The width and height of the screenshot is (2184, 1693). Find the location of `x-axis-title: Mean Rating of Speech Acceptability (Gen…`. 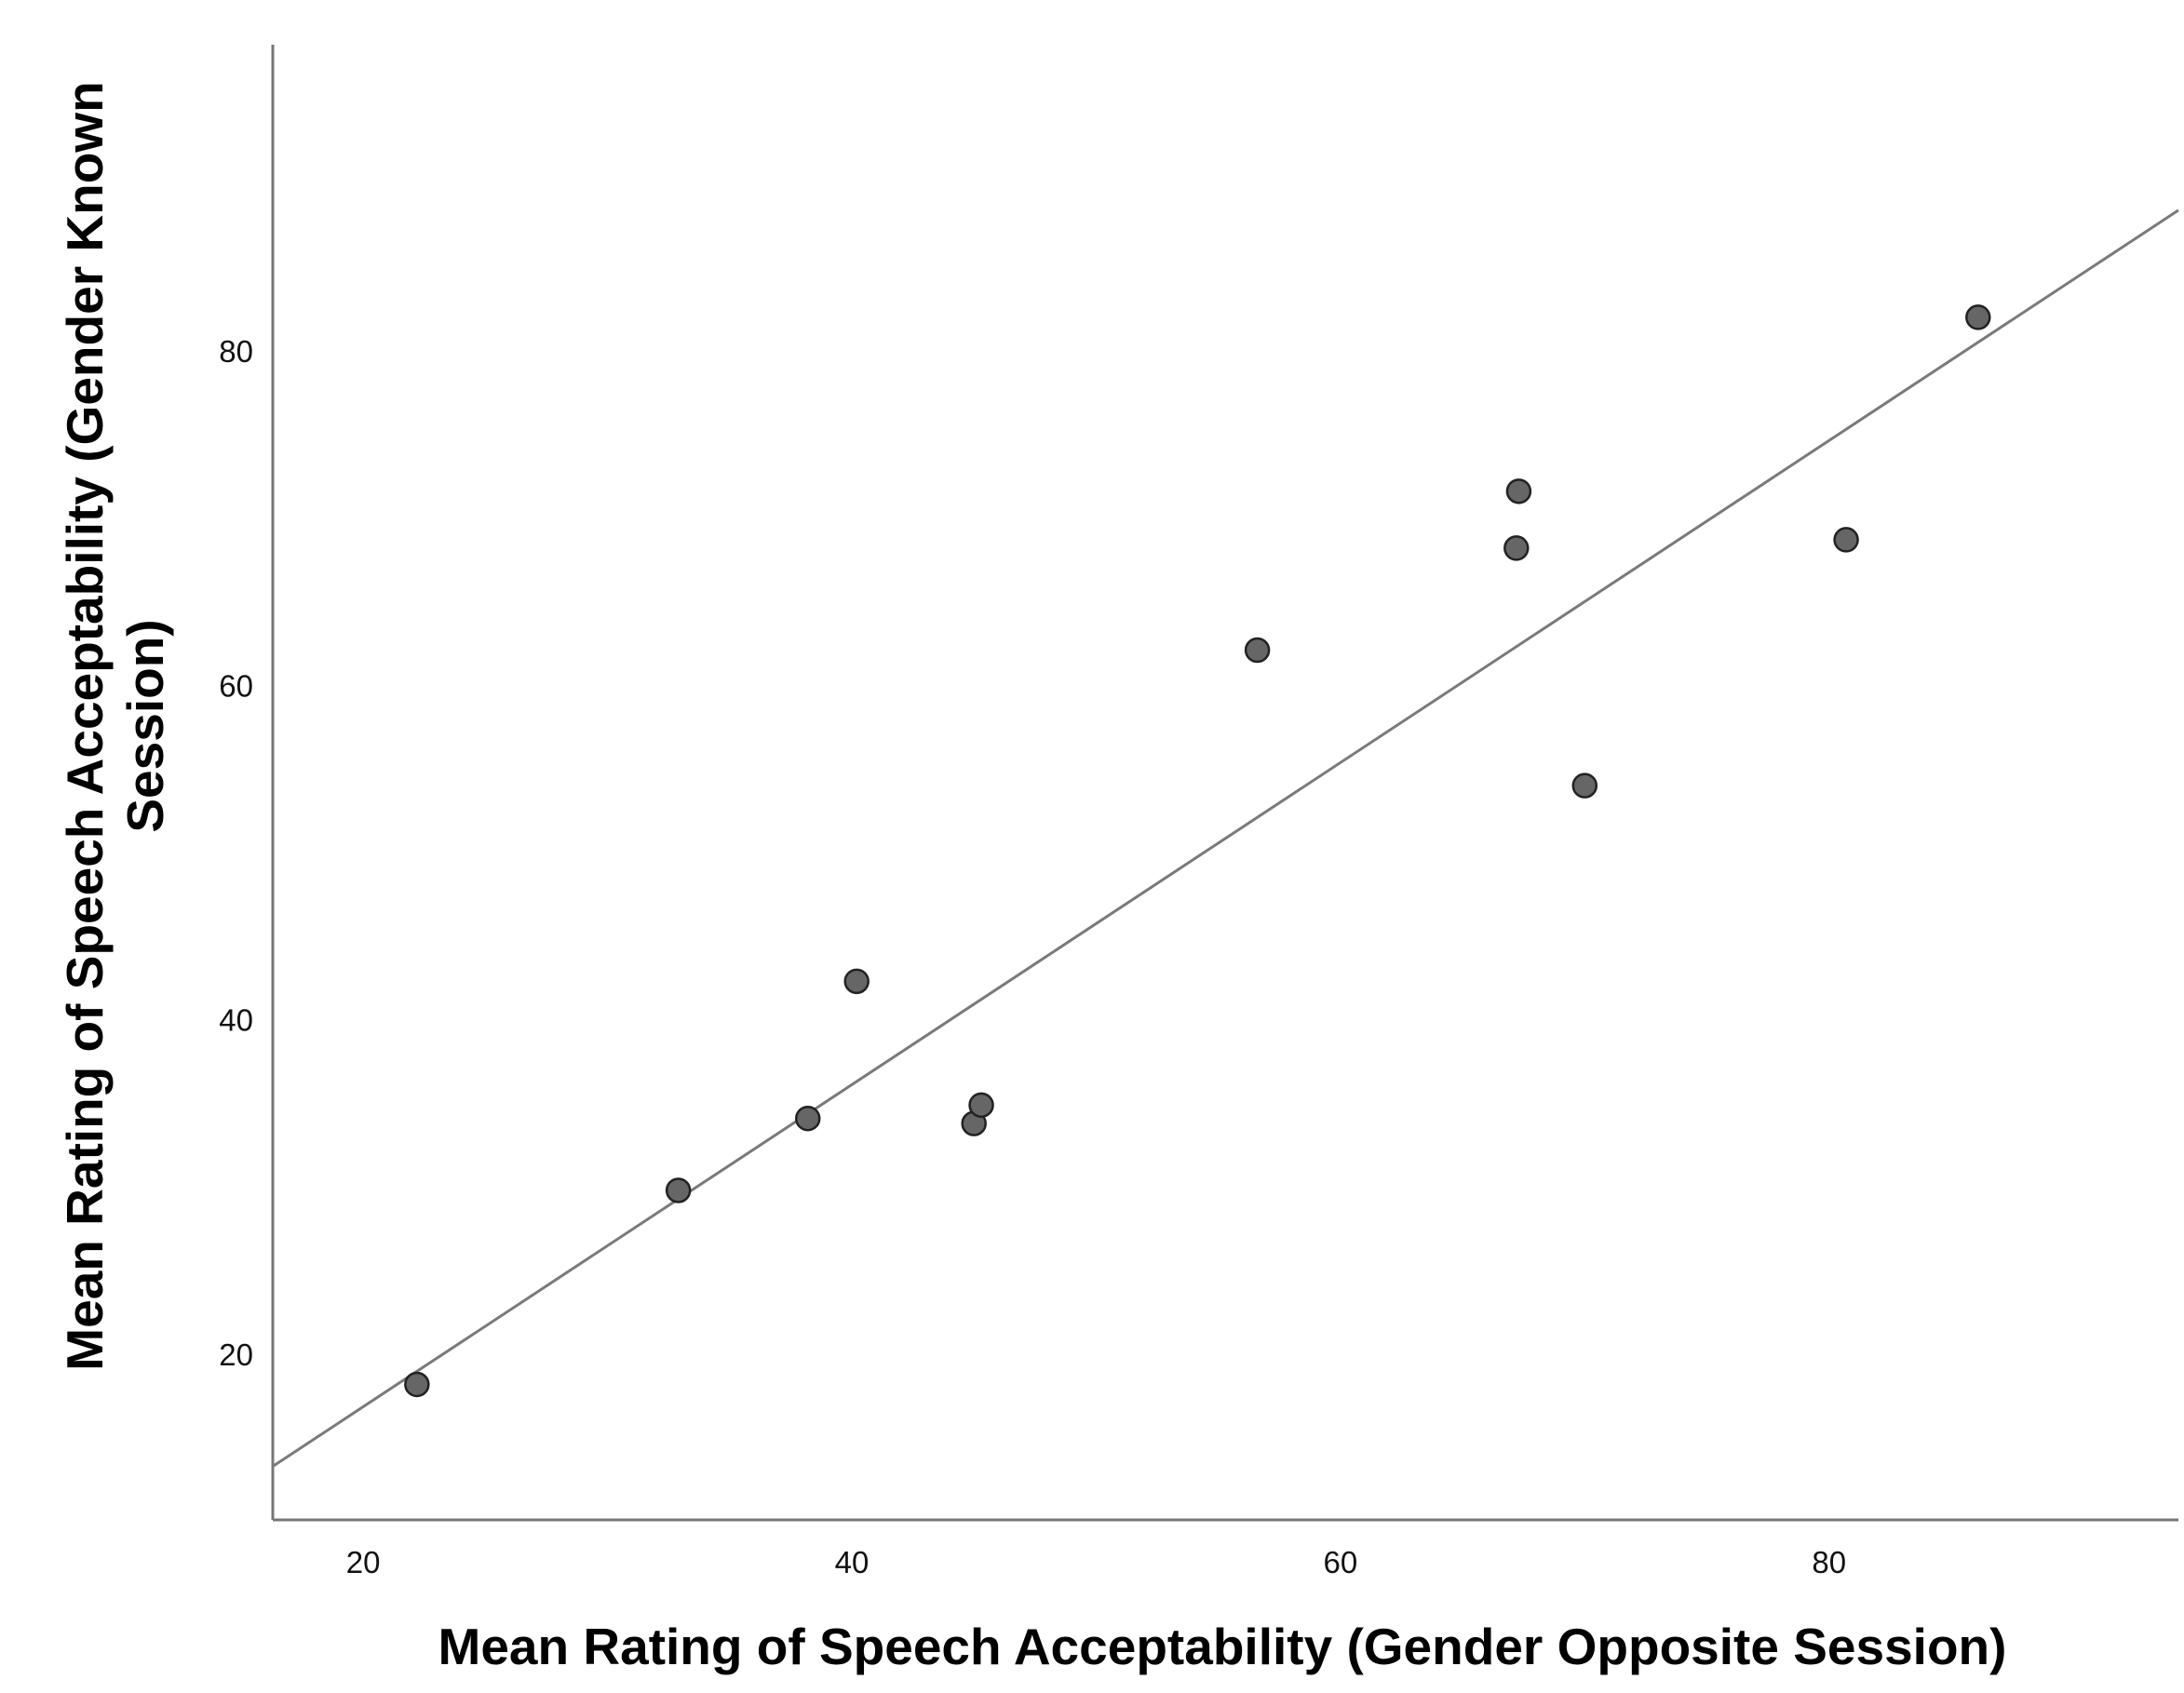

x-axis-title: Mean Rating of Speech Acceptability (Gen… is located at coordinates (1222, 1646).